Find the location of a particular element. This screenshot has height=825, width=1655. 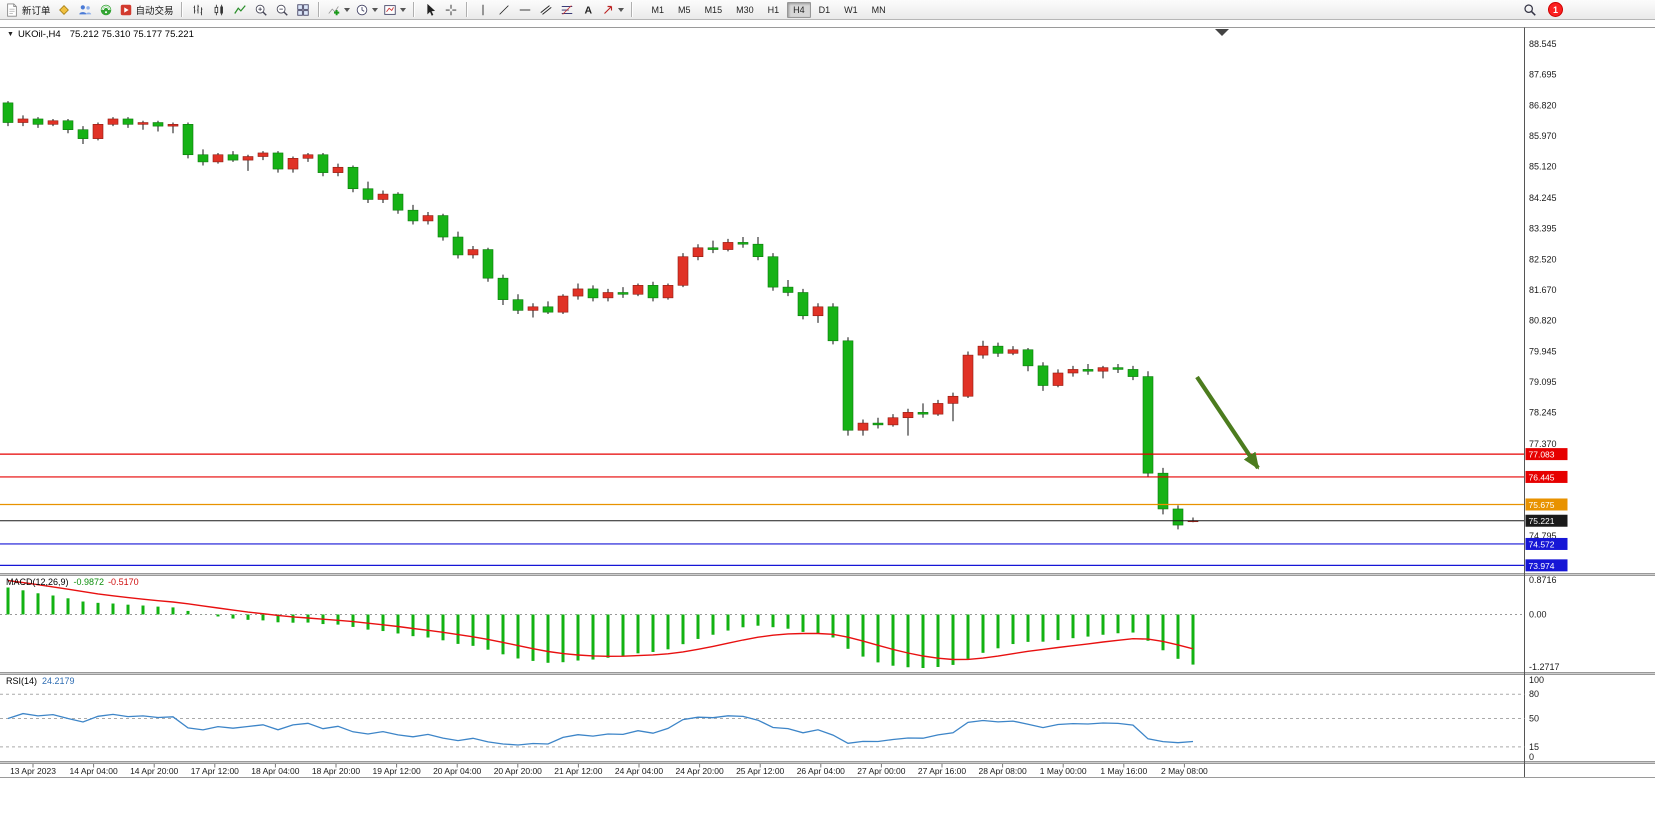

cursor-button is located at coordinates (430, 10).